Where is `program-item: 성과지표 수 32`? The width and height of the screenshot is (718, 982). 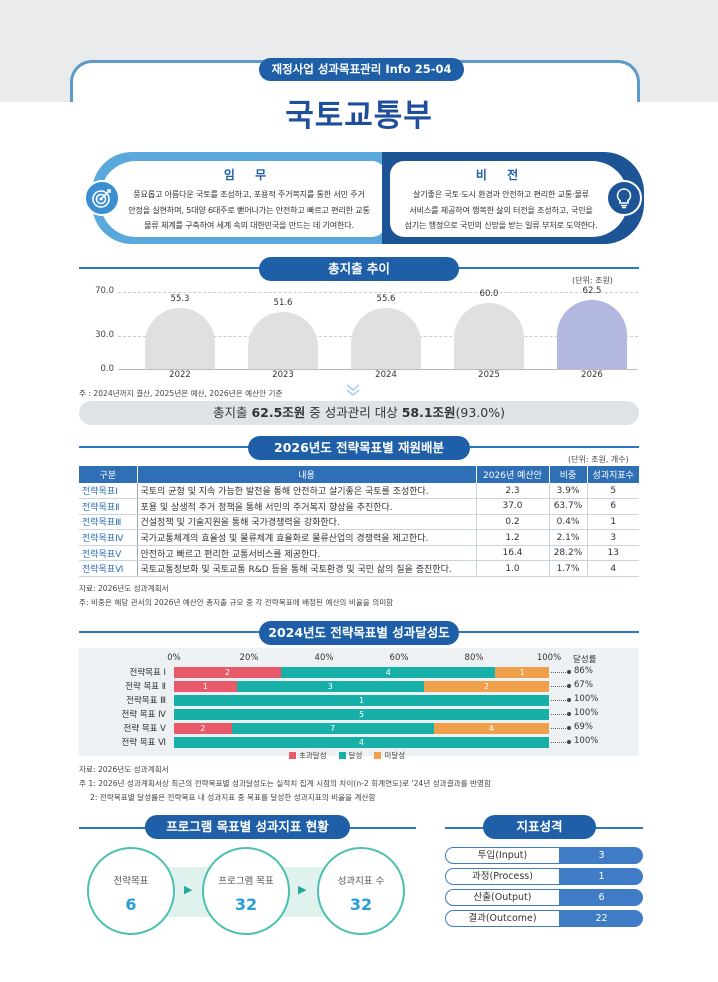 program-item: 성과지표 수 32 is located at coordinates (361, 891).